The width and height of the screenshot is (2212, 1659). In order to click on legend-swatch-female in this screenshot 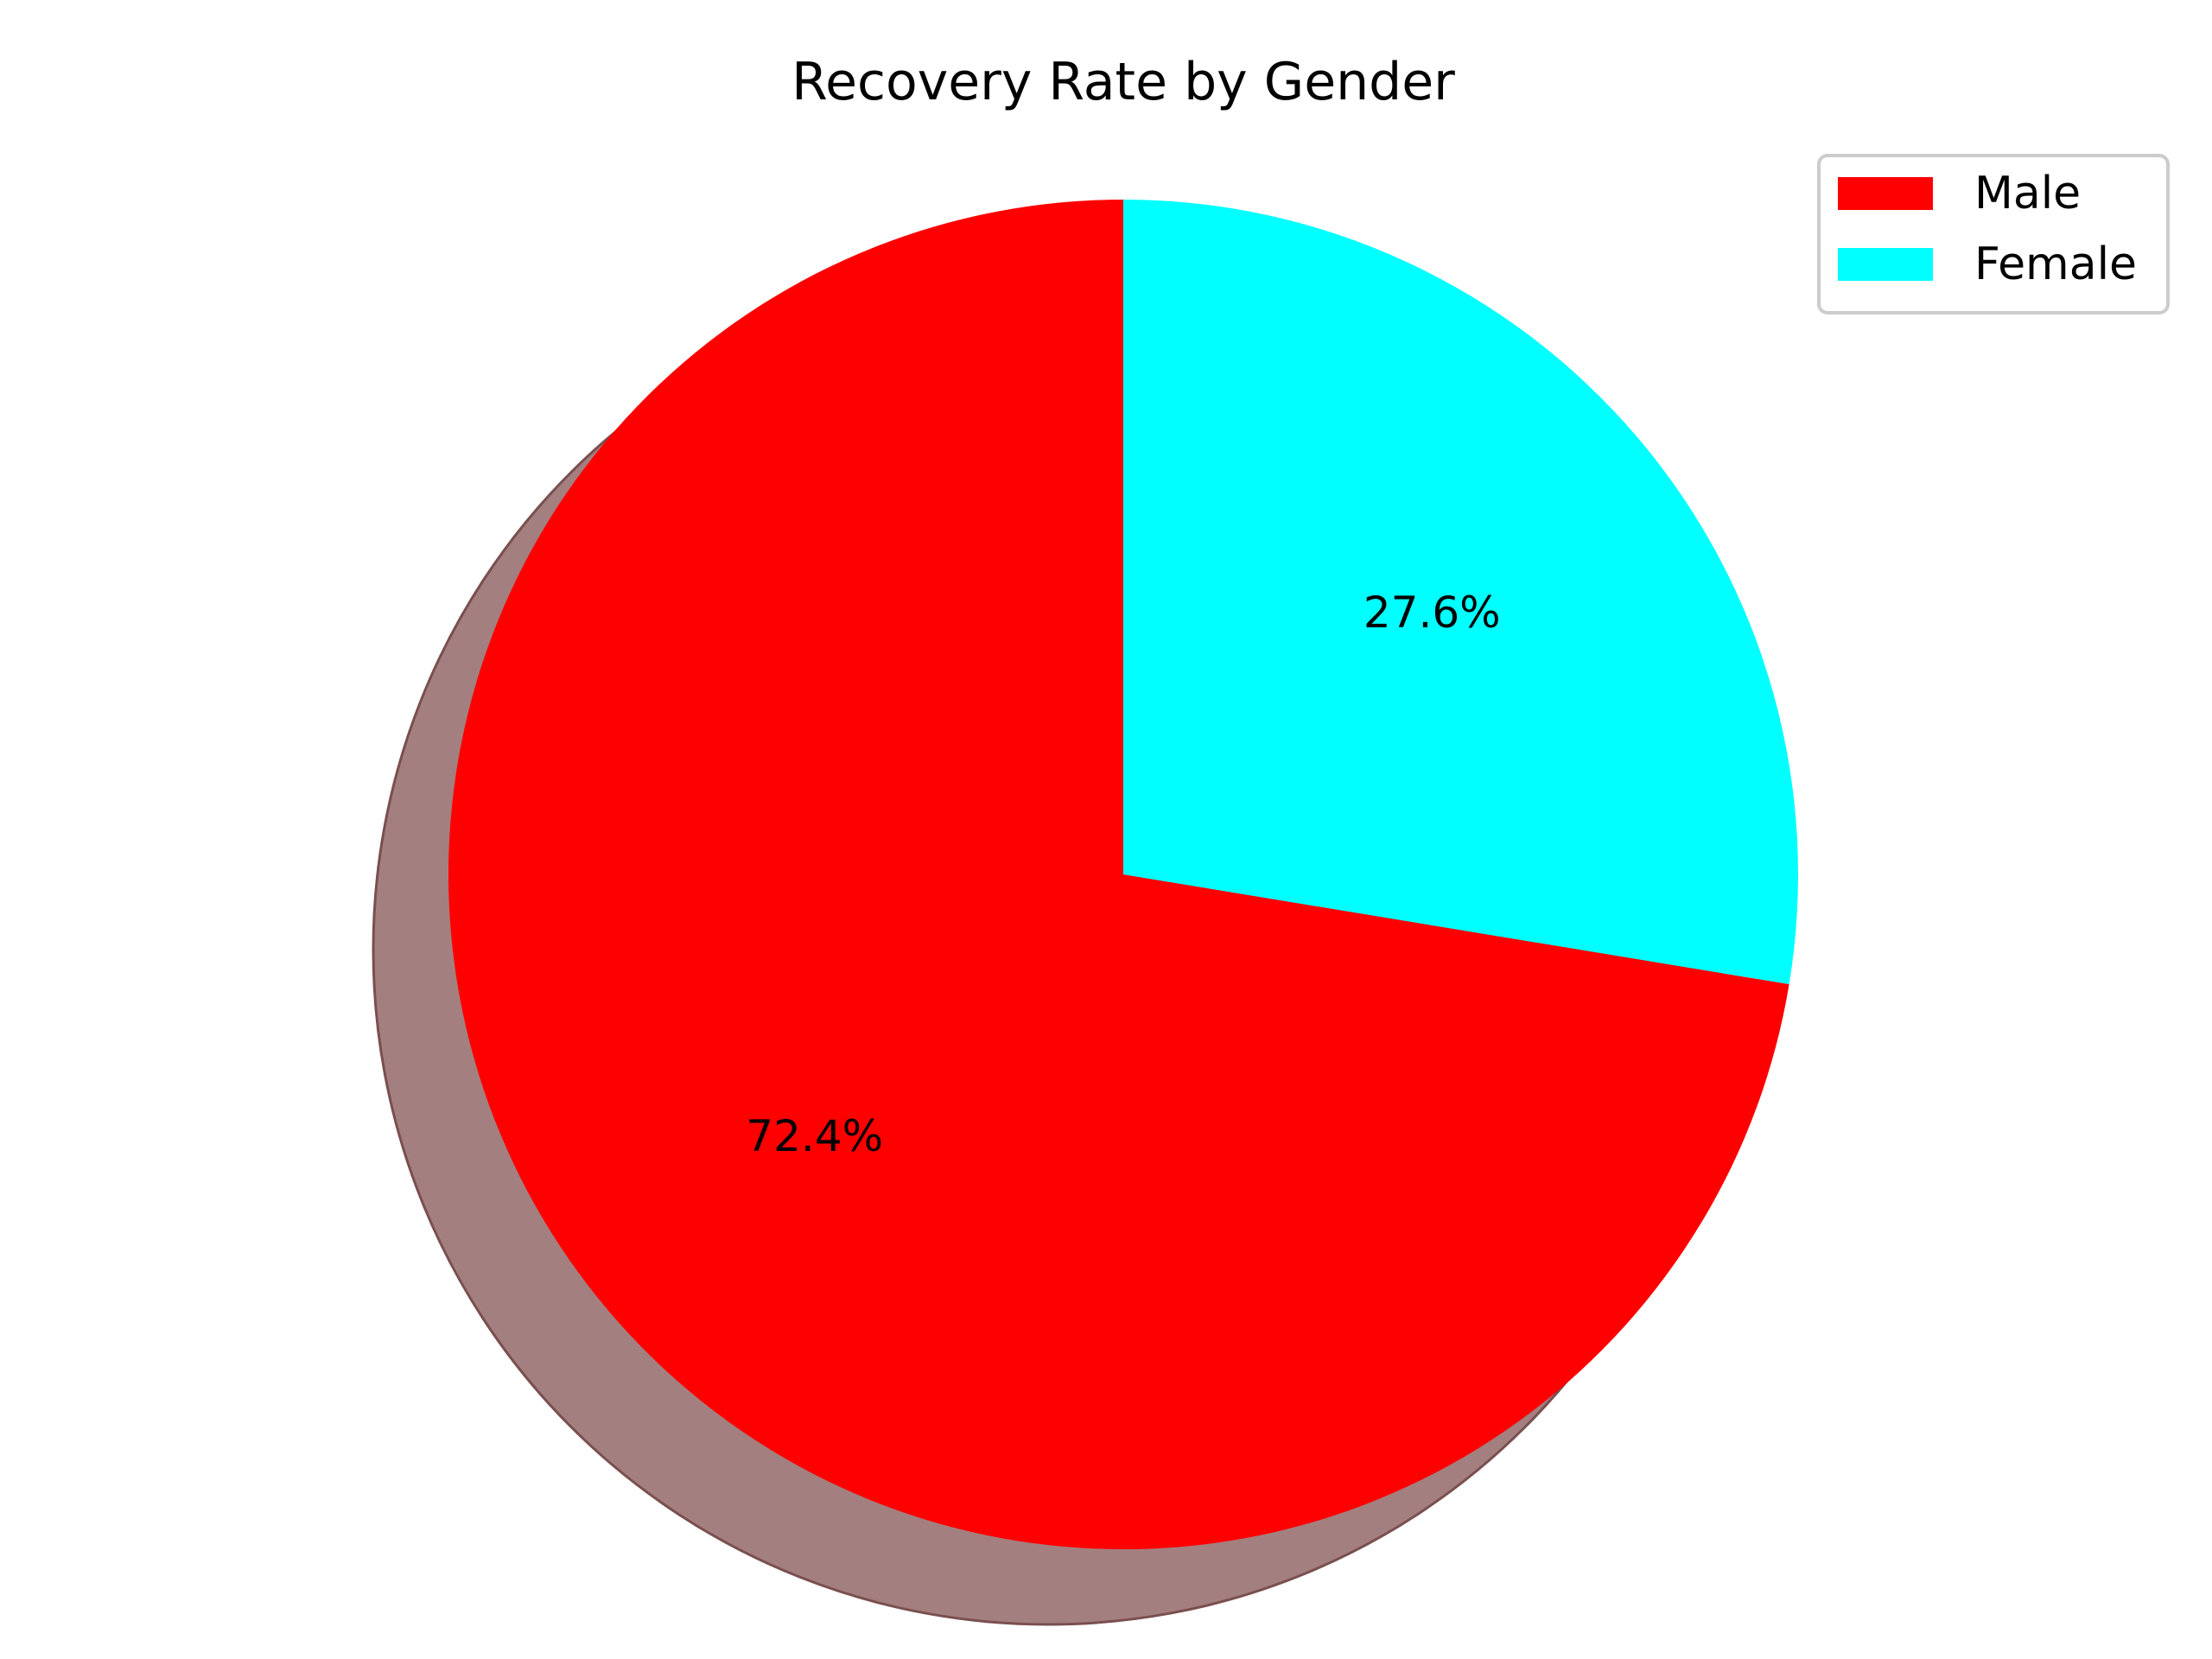, I will do `click(1885, 264)`.